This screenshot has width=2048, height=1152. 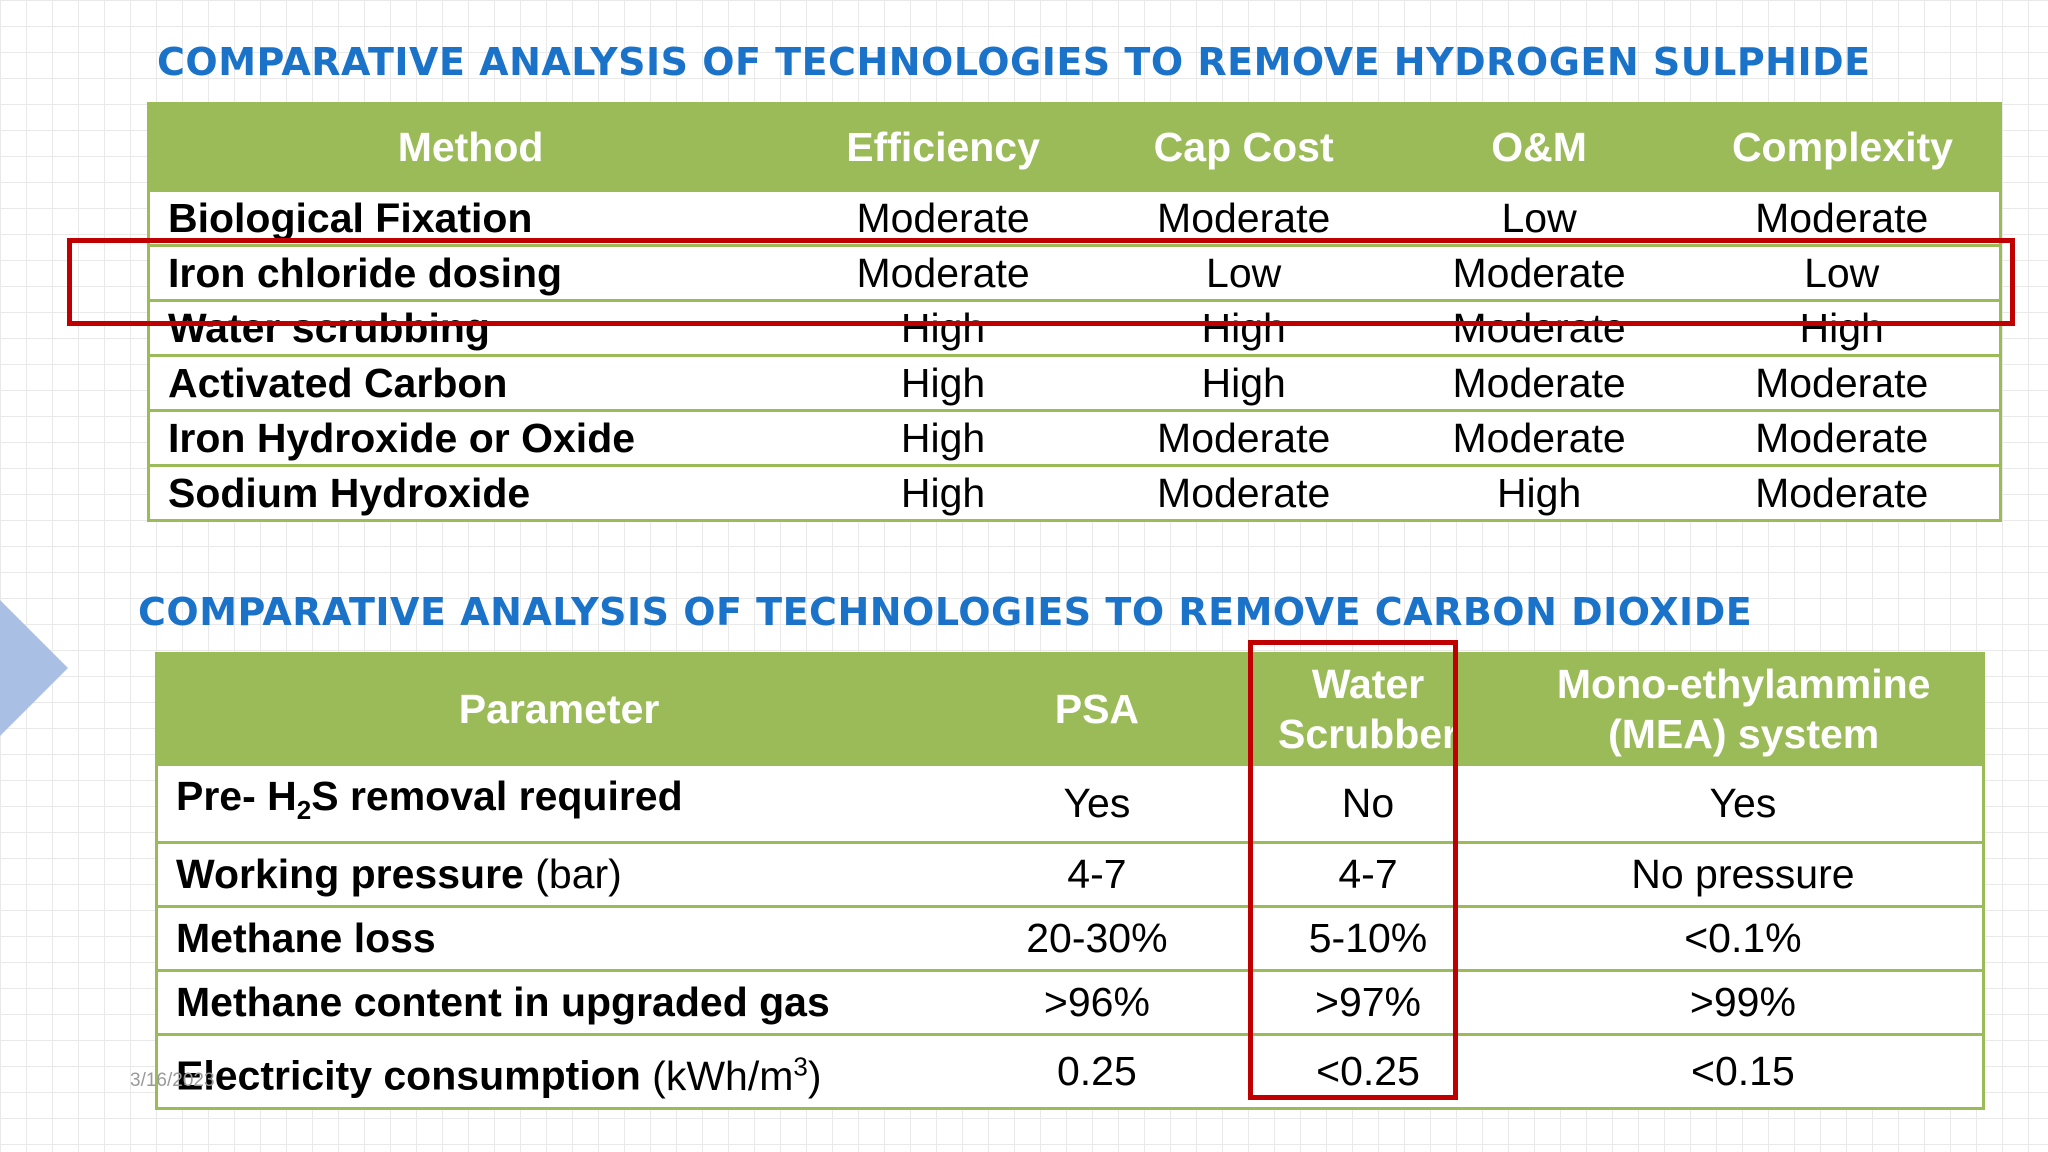 I want to click on table-row: Water scrubbing High High Moderate High, so click(x=1074, y=328).